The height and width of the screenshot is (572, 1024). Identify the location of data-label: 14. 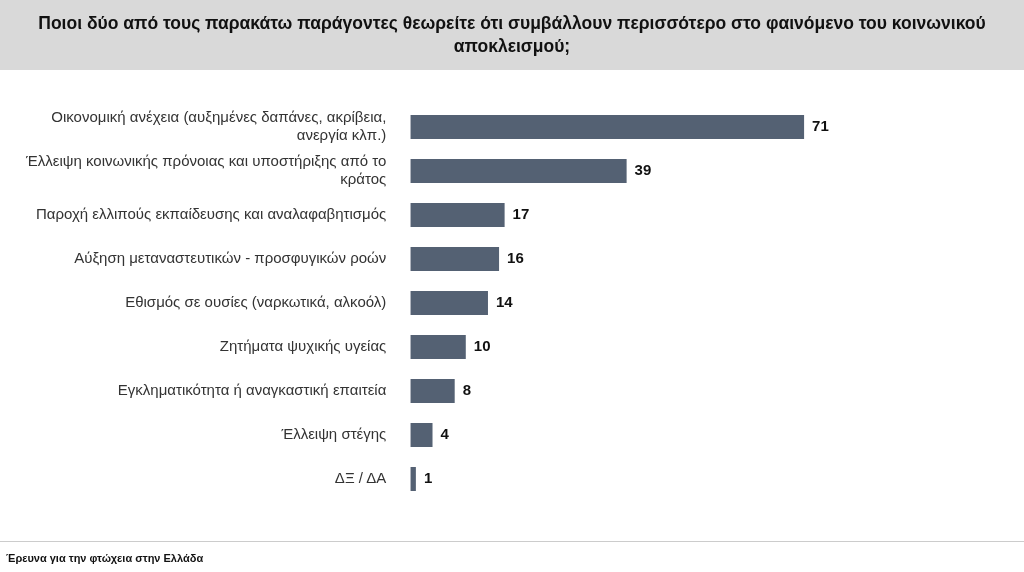
(504, 302).